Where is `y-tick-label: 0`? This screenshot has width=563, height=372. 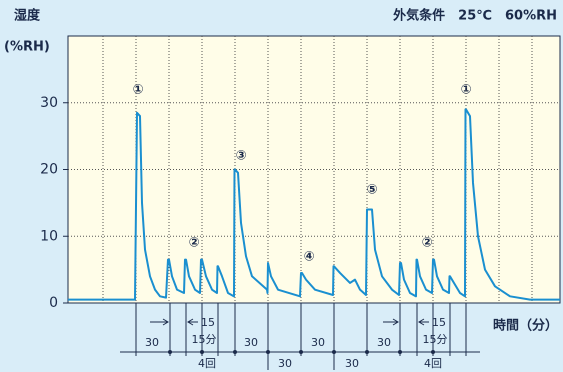 y-tick-label: 0 is located at coordinates (53, 303).